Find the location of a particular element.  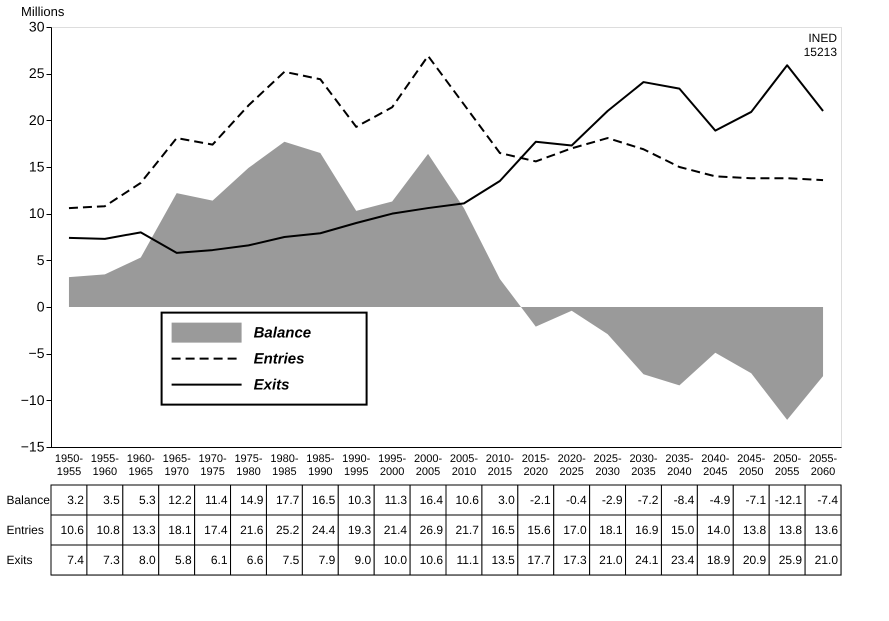

data-label: 23.4 is located at coordinates (683, 560).